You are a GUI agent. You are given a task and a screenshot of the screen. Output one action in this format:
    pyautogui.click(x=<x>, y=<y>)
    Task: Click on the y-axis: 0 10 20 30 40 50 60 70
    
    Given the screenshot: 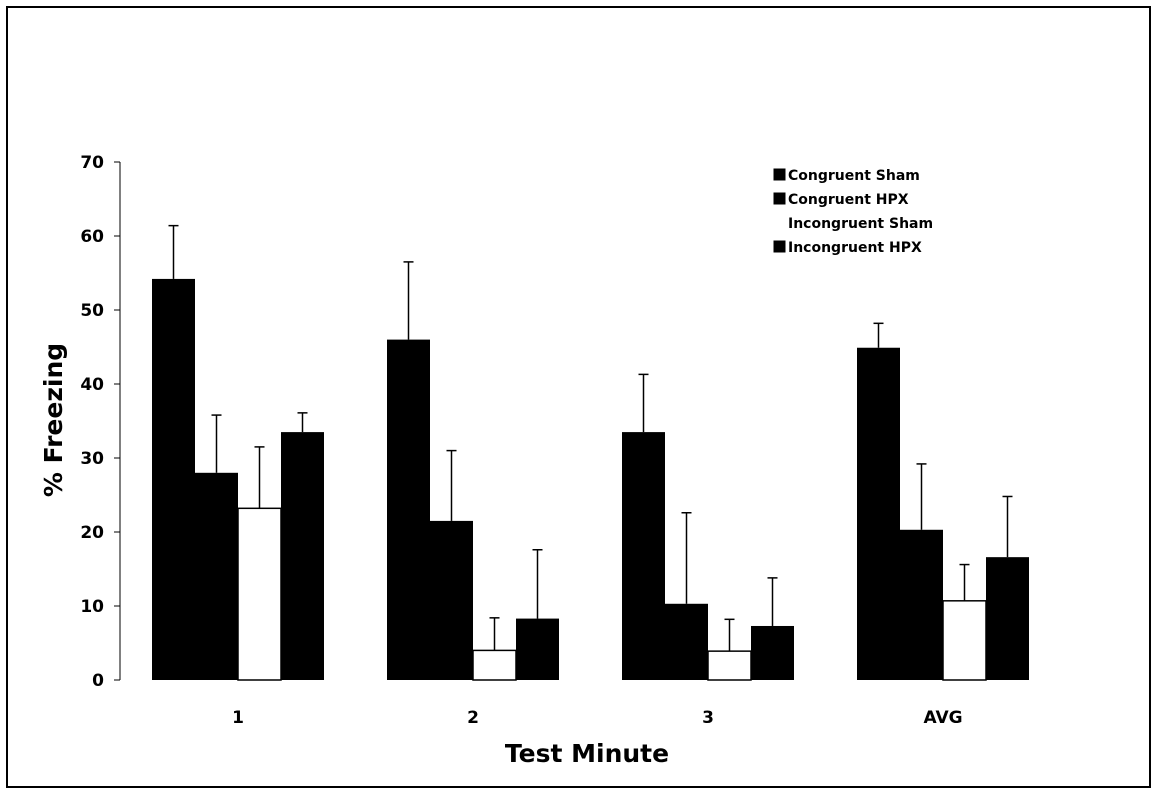 What is the action you would take?
    pyautogui.click(x=100, y=422)
    